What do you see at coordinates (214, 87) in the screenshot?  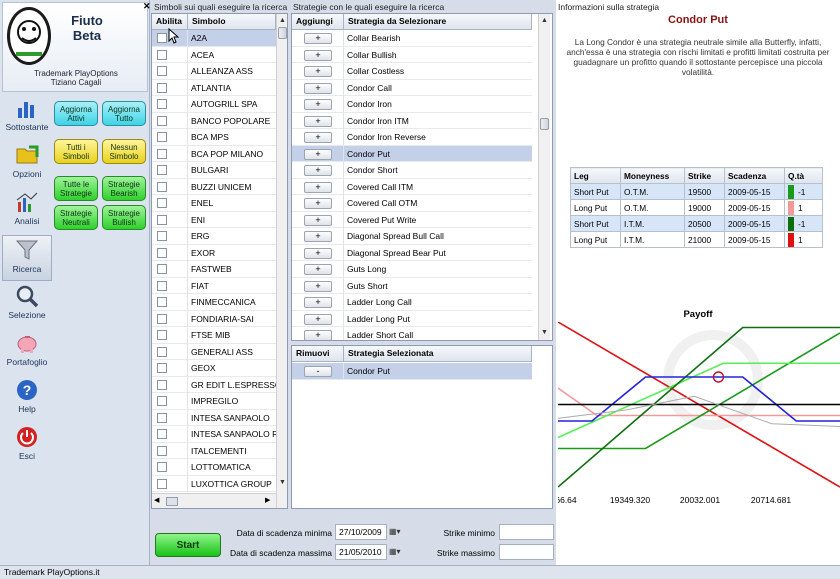 I see `symbol-row: ATLANTIA` at bounding box center [214, 87].